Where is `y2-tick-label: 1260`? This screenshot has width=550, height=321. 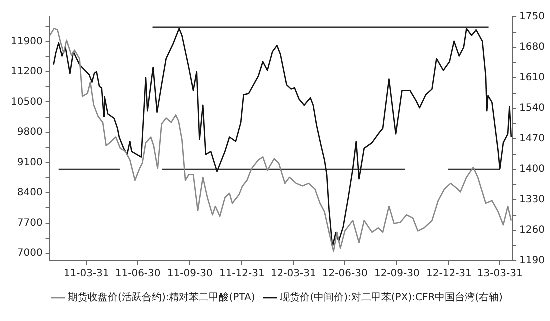 y2-tick-label: 1260 is located at coordinates (533, 230).